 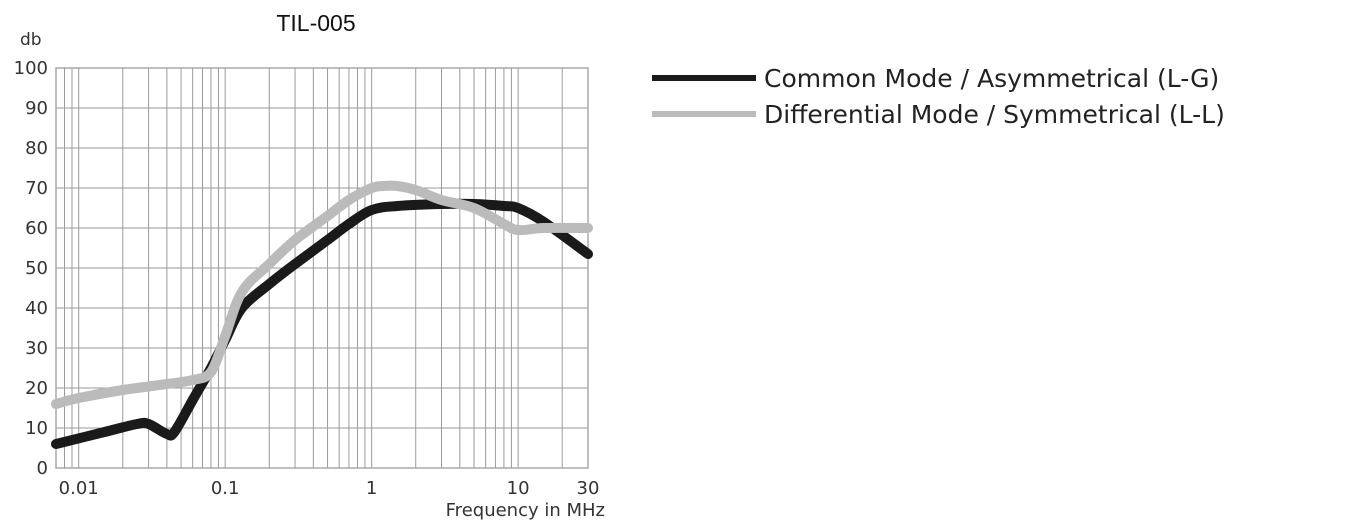 What do you see at coordinates (36, 388) in the screenshot?
I see `y-tick-label: 20` at bounding box center [36, 388].